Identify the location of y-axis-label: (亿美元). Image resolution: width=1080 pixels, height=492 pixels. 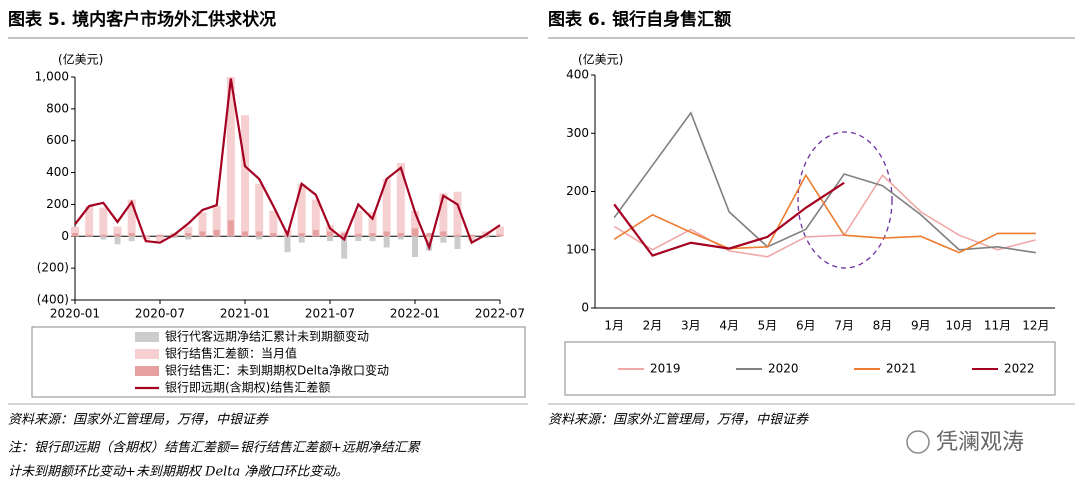
(600, 59).